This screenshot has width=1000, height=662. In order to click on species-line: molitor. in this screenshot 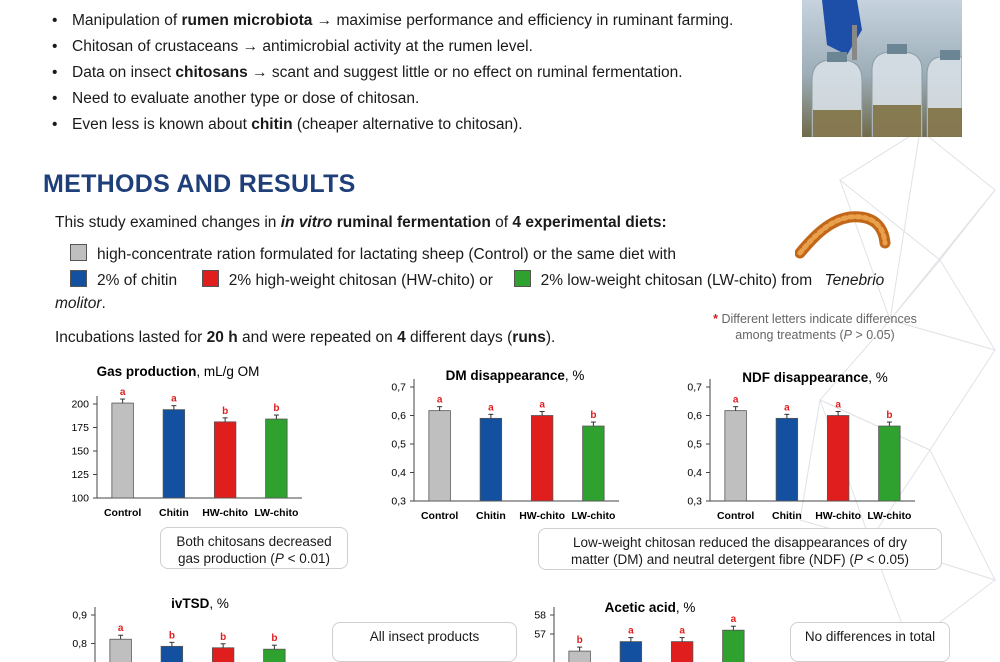, I will do `click(80, 304)`.